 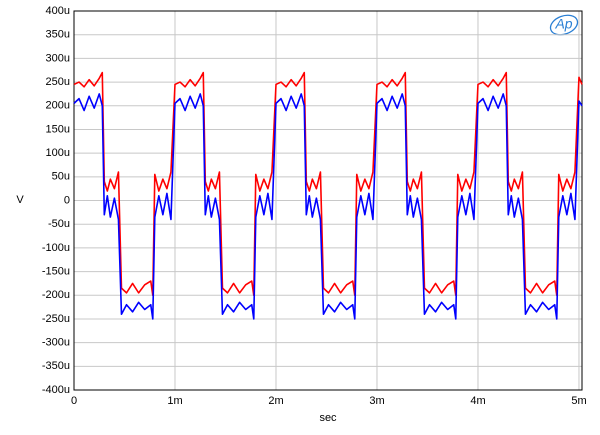 I want to click on logo-ring, so click(x=564, y=25).